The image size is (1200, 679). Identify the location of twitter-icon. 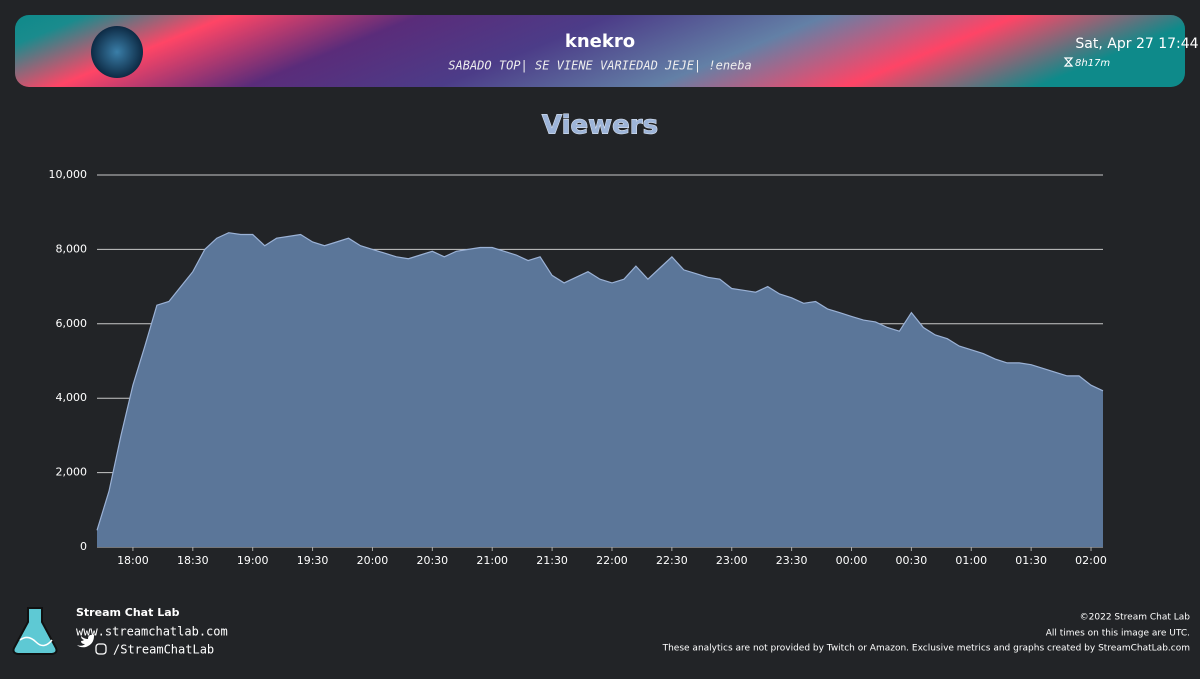
(86, 641).